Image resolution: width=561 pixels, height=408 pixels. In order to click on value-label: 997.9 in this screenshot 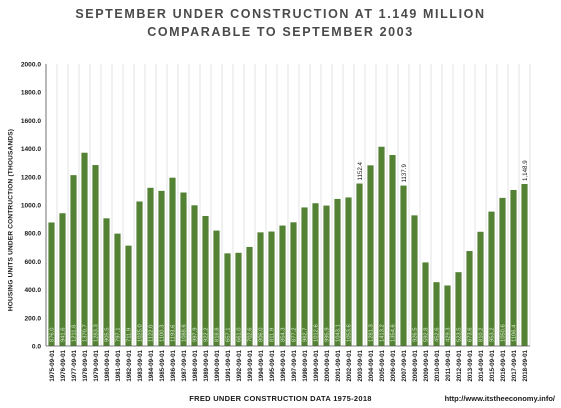, I will do `click(196, 334)`.